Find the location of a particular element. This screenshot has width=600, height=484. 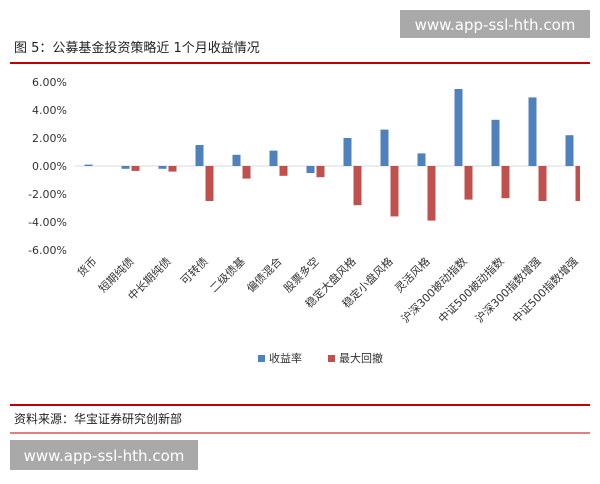

y-tick-label: 4.00% is located at coordinates (49, 110).